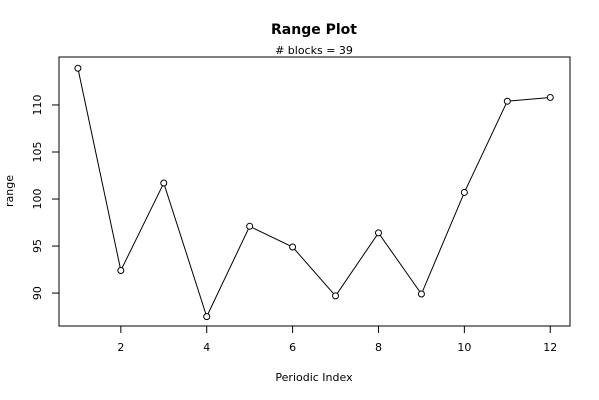  What do you see at coordinates (292, 347) in the screenshot?
I see `x-tick-label: 6` at bounding box center [292, 347].